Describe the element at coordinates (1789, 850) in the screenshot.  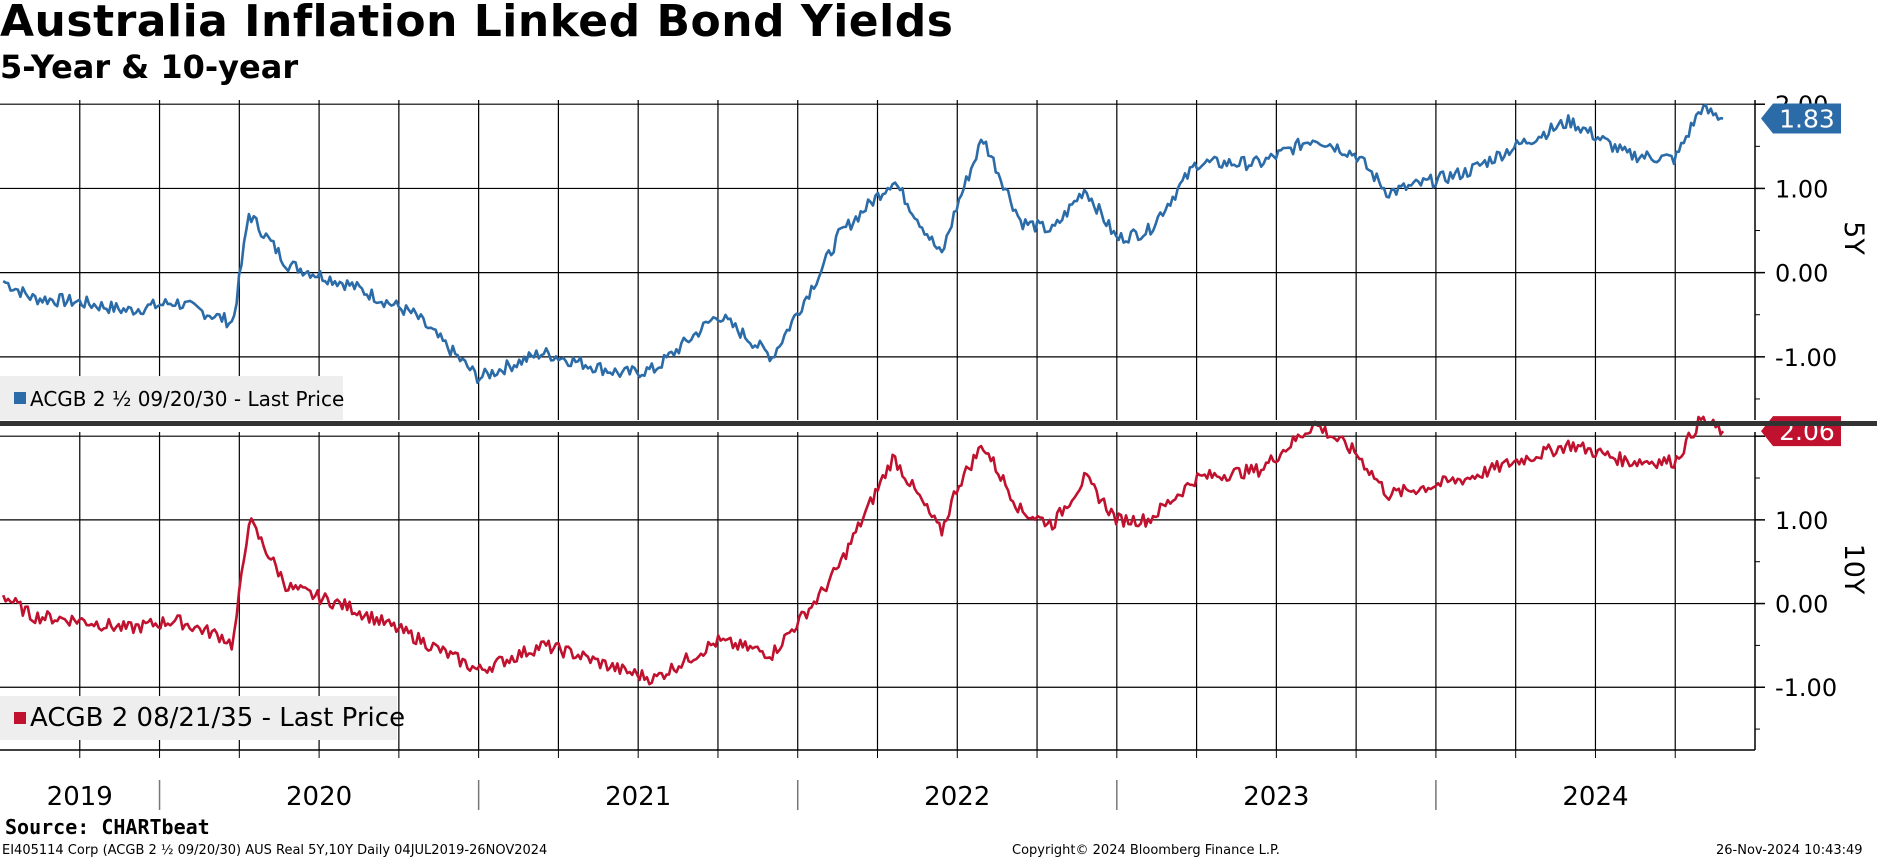
I see `timestamp-text: 26-Nov-2024 10:43:49` at that location.